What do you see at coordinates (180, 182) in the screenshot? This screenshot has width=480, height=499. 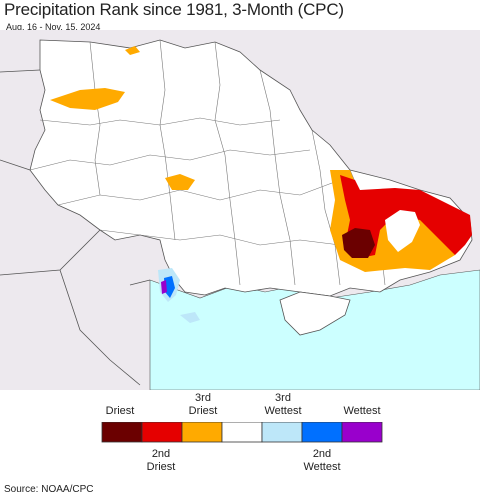 I see `third-driest-patch-center` at bounding box center [180, 182].